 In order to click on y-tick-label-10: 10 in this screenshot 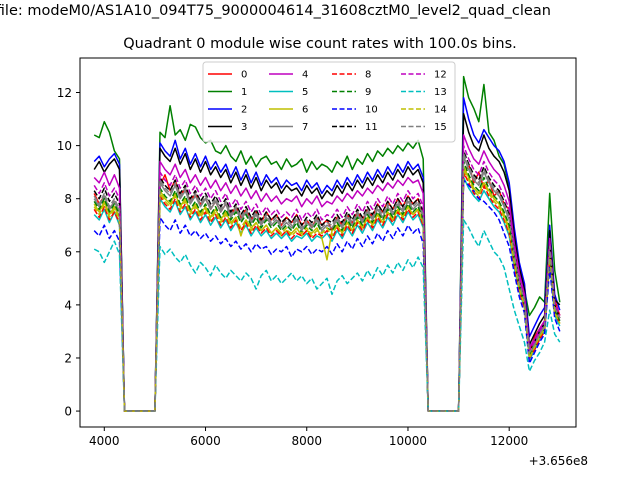, I will do `click(64, 146)`.